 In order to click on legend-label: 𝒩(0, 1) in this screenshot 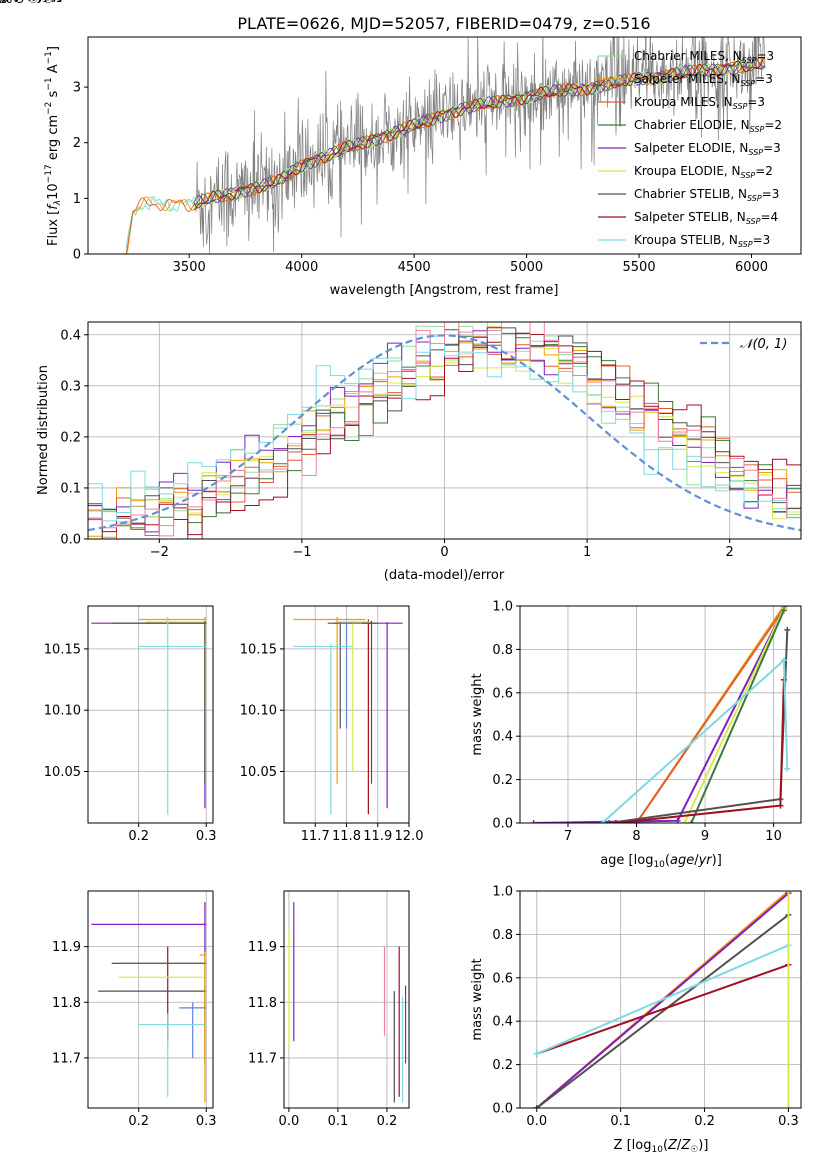, I will do `click(763, 344)`.